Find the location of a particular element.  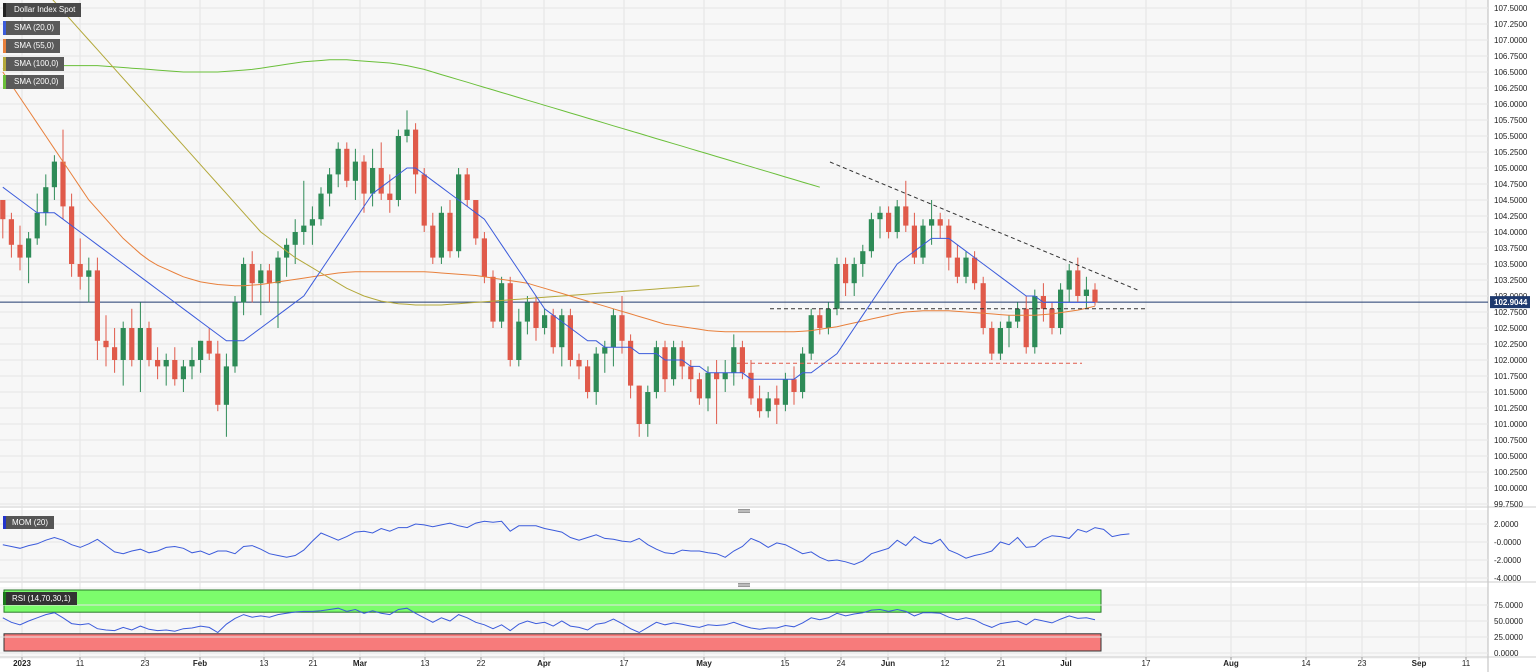

x-tick-label: Jul is located at coordinates (1066, 663).